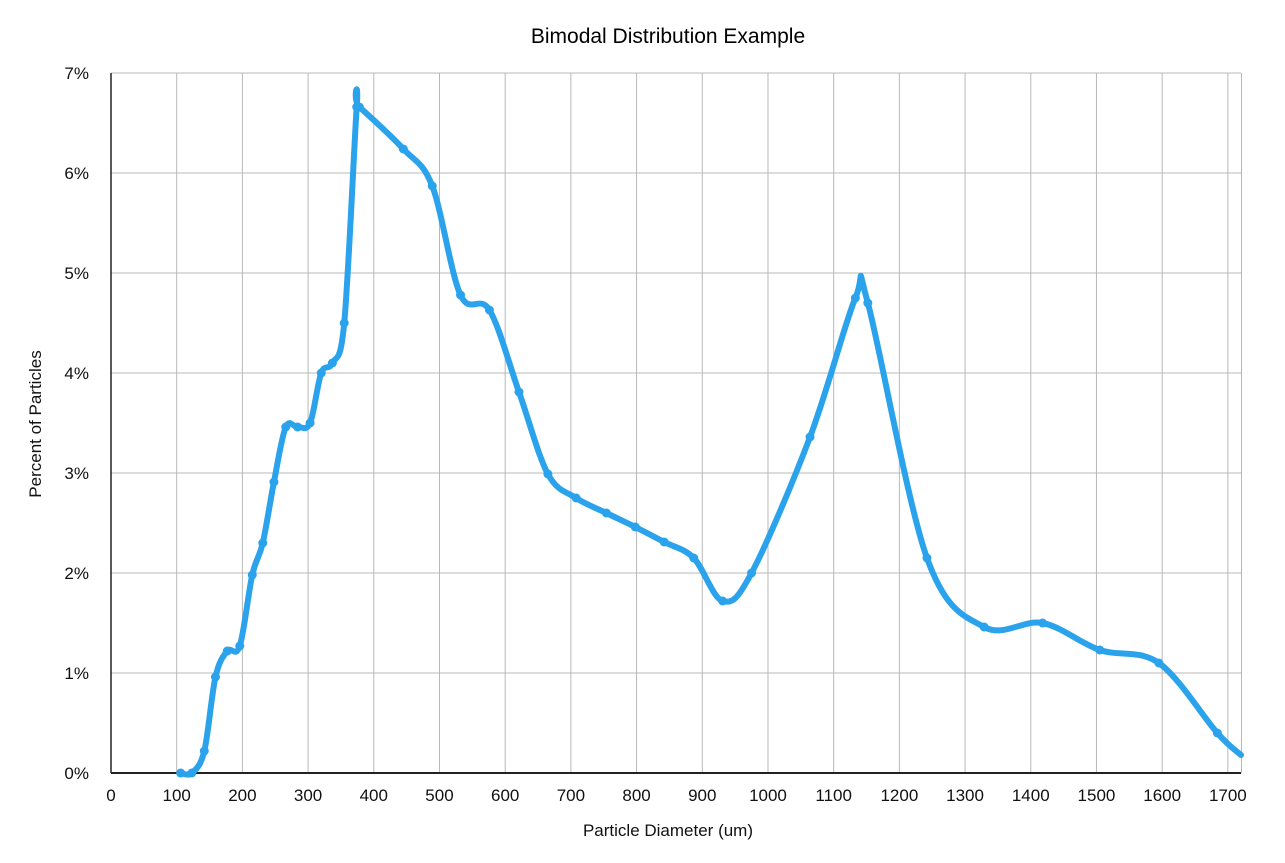 This screenshot has height=863, width=1285. What do you see at coordinates (702, 795) in the screenshot?
I see `x-tick-label: 900` at bounding box center [702, 795].